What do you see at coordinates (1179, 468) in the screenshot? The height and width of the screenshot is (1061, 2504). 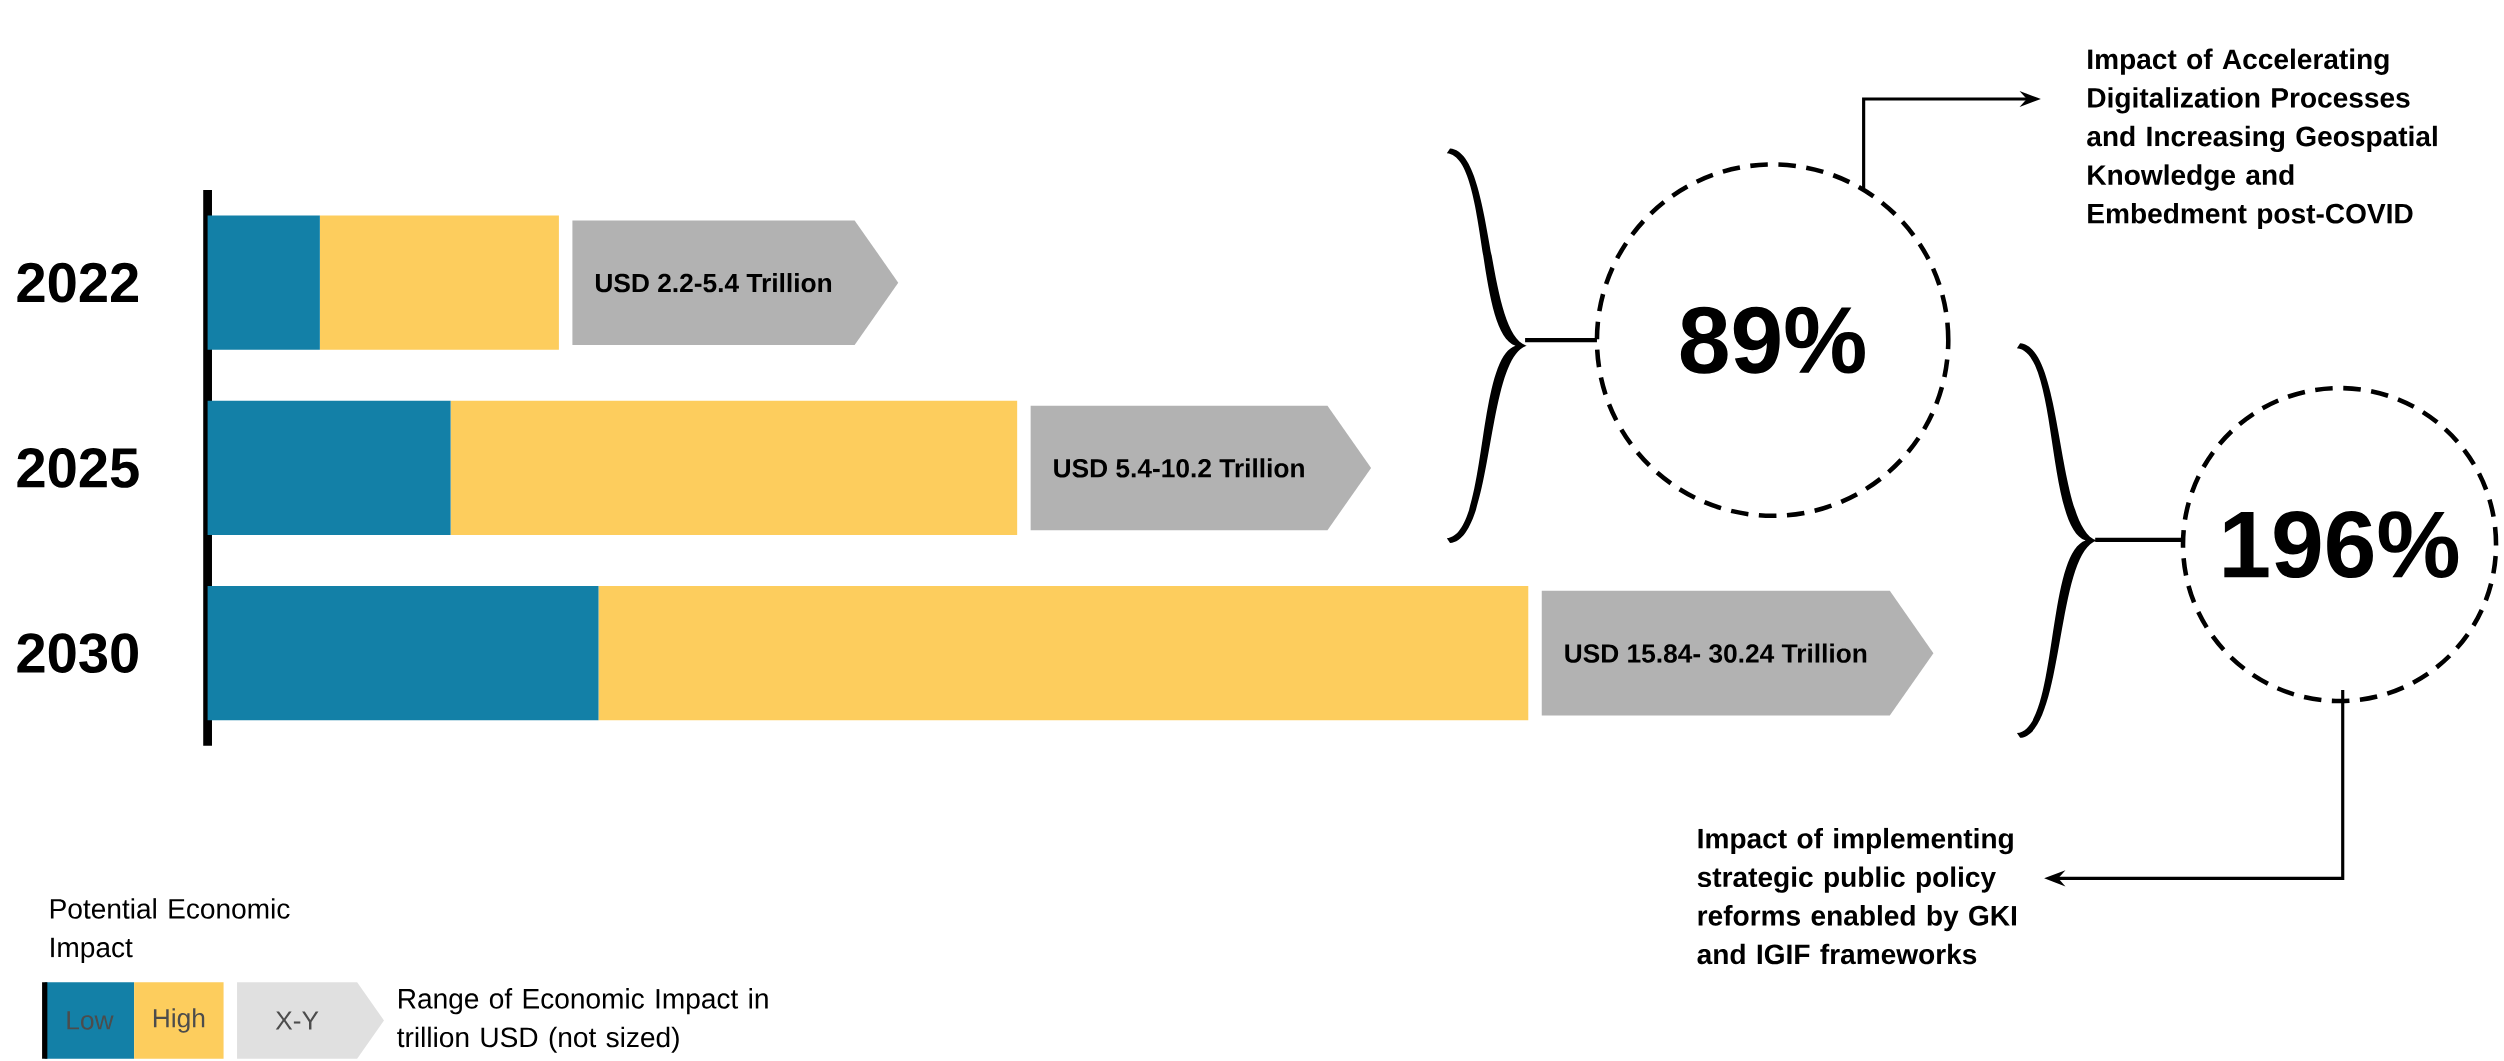 I see `annotation: USD 5.4-10.2 Trillion` at bounding box center [1179, 468].